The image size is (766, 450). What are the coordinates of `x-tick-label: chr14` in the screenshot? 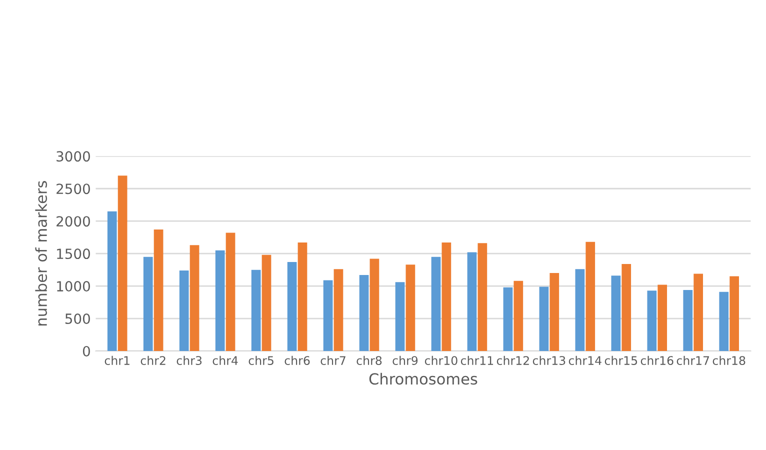 It's located at (585, 360).